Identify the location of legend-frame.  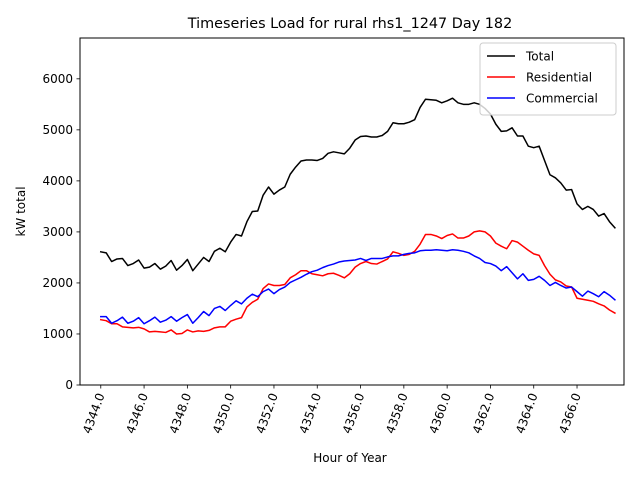
(548, 79).